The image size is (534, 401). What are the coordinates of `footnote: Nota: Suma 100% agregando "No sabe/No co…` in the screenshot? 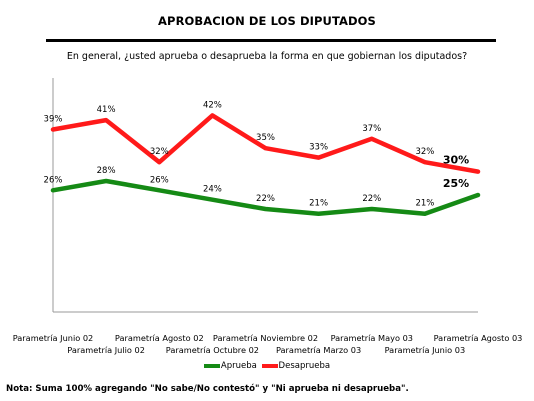 It's located at (207, 389).